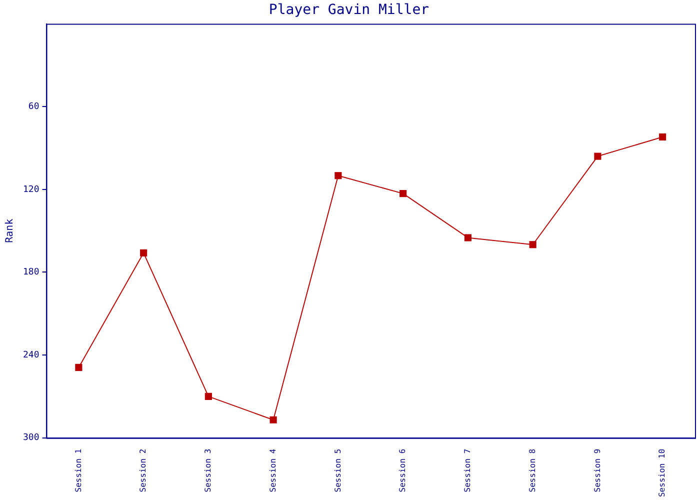 This screenshot has width=700, height=500. I want to click on x-tick-label: Session 3, so click(208, 470).